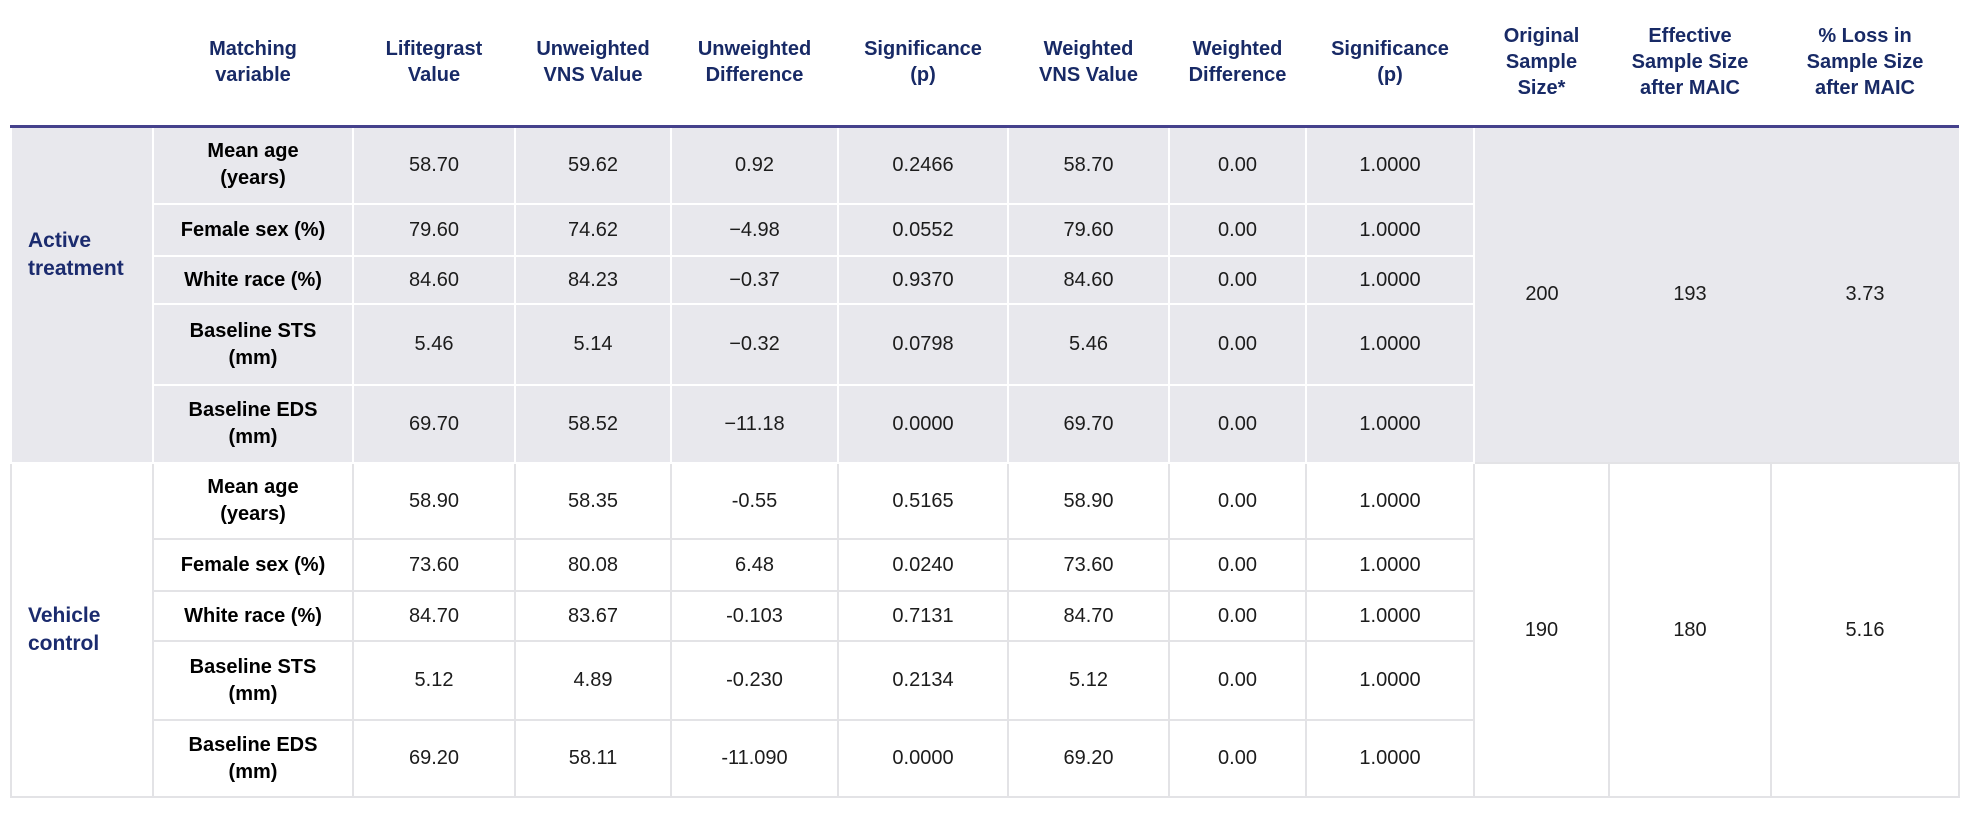  What do you see at coordinates (593, 565) in the screenshot?
I see `value-cell: 80.08` at bounding box center [593, 565].